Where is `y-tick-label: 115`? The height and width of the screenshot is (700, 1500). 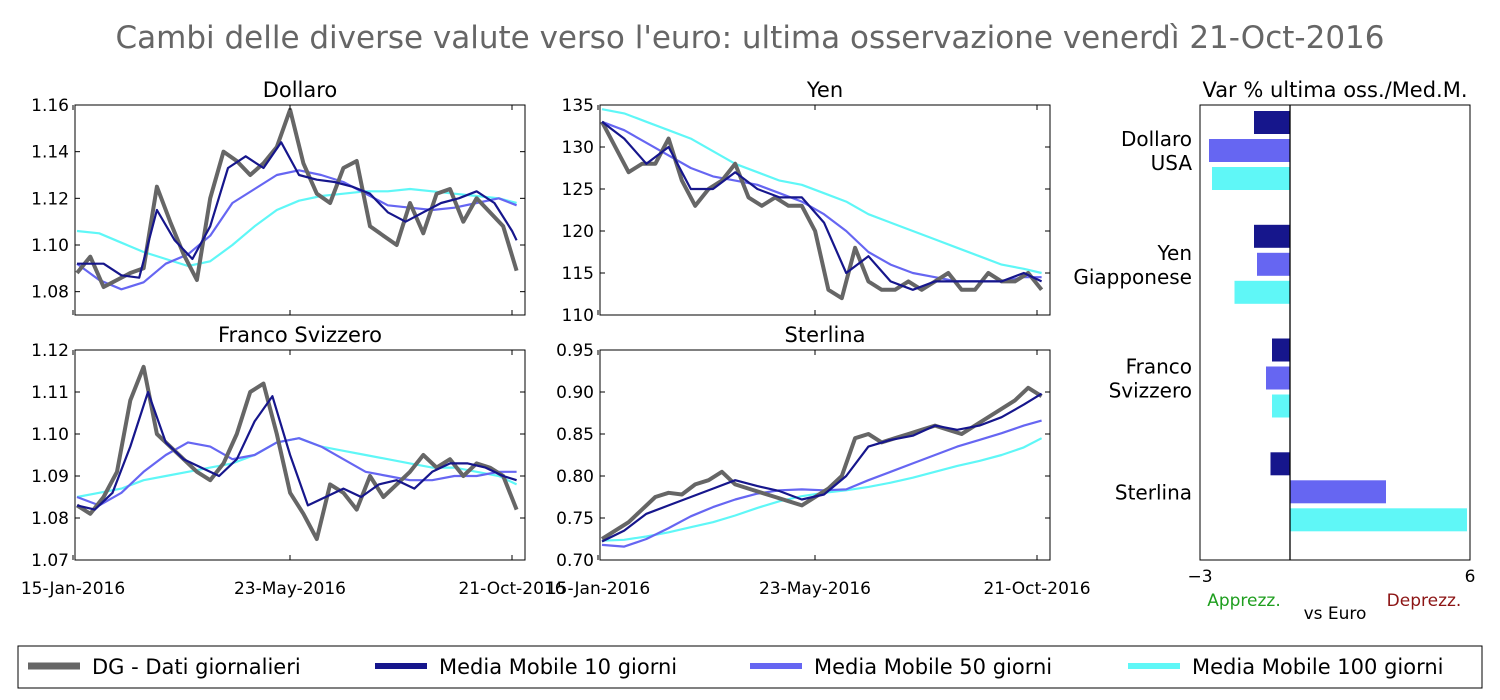 y-tick-label: 115 is located at coordinates (578, 274).